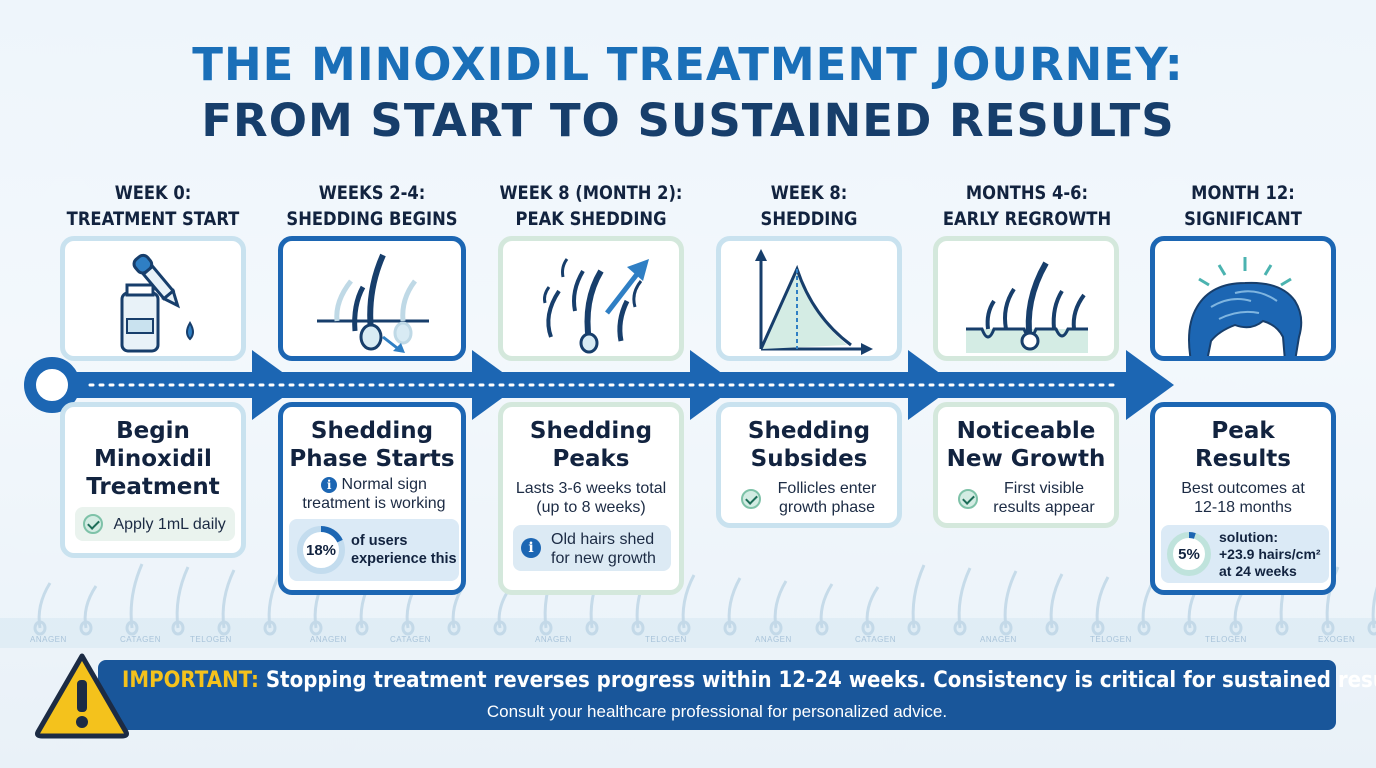 Image resolution: width=1376 pixels, height=768 pixels. I want to click on warning-highlight: IMPORTANT:, so click(190, 680).